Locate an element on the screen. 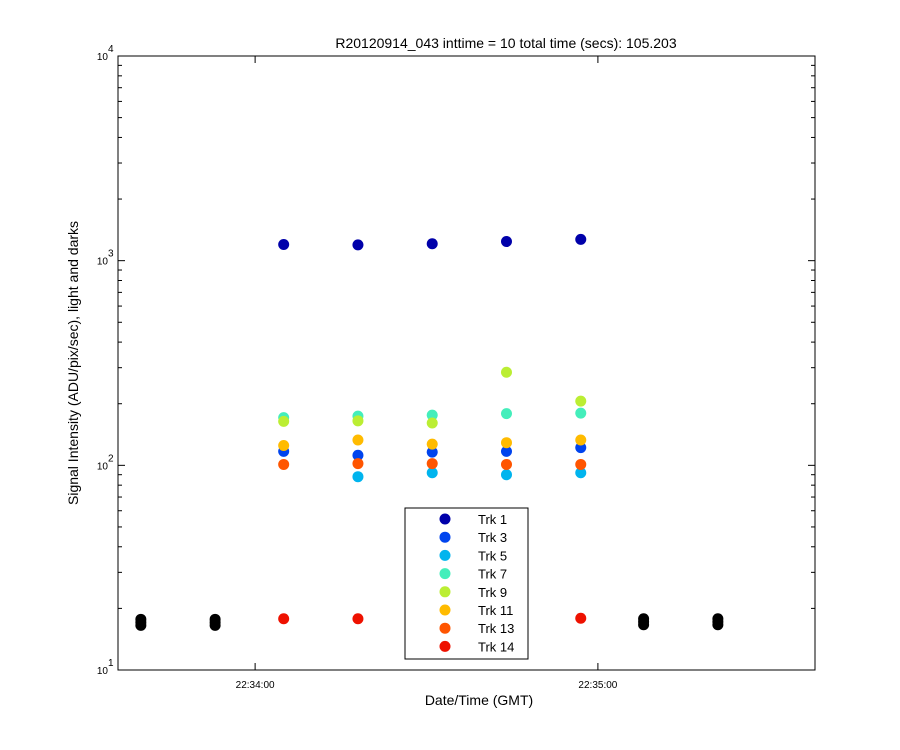  legend-label: Trk 9 is located at coordinates (492, 592).